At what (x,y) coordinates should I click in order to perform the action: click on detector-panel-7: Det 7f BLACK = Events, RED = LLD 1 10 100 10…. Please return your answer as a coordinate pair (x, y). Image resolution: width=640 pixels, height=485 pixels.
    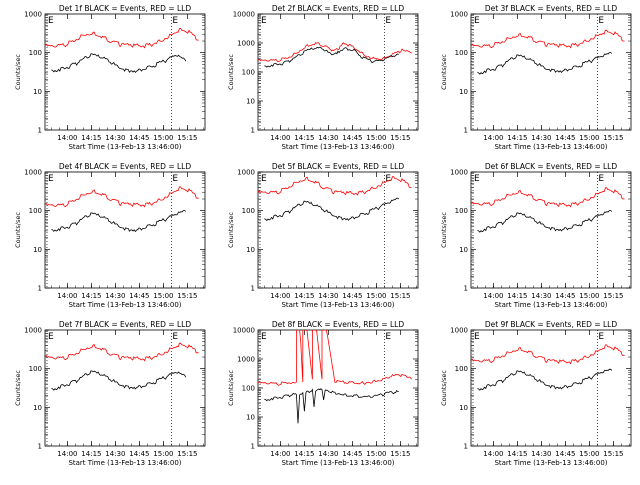
    Looking at the image, I should click on (110, 393).